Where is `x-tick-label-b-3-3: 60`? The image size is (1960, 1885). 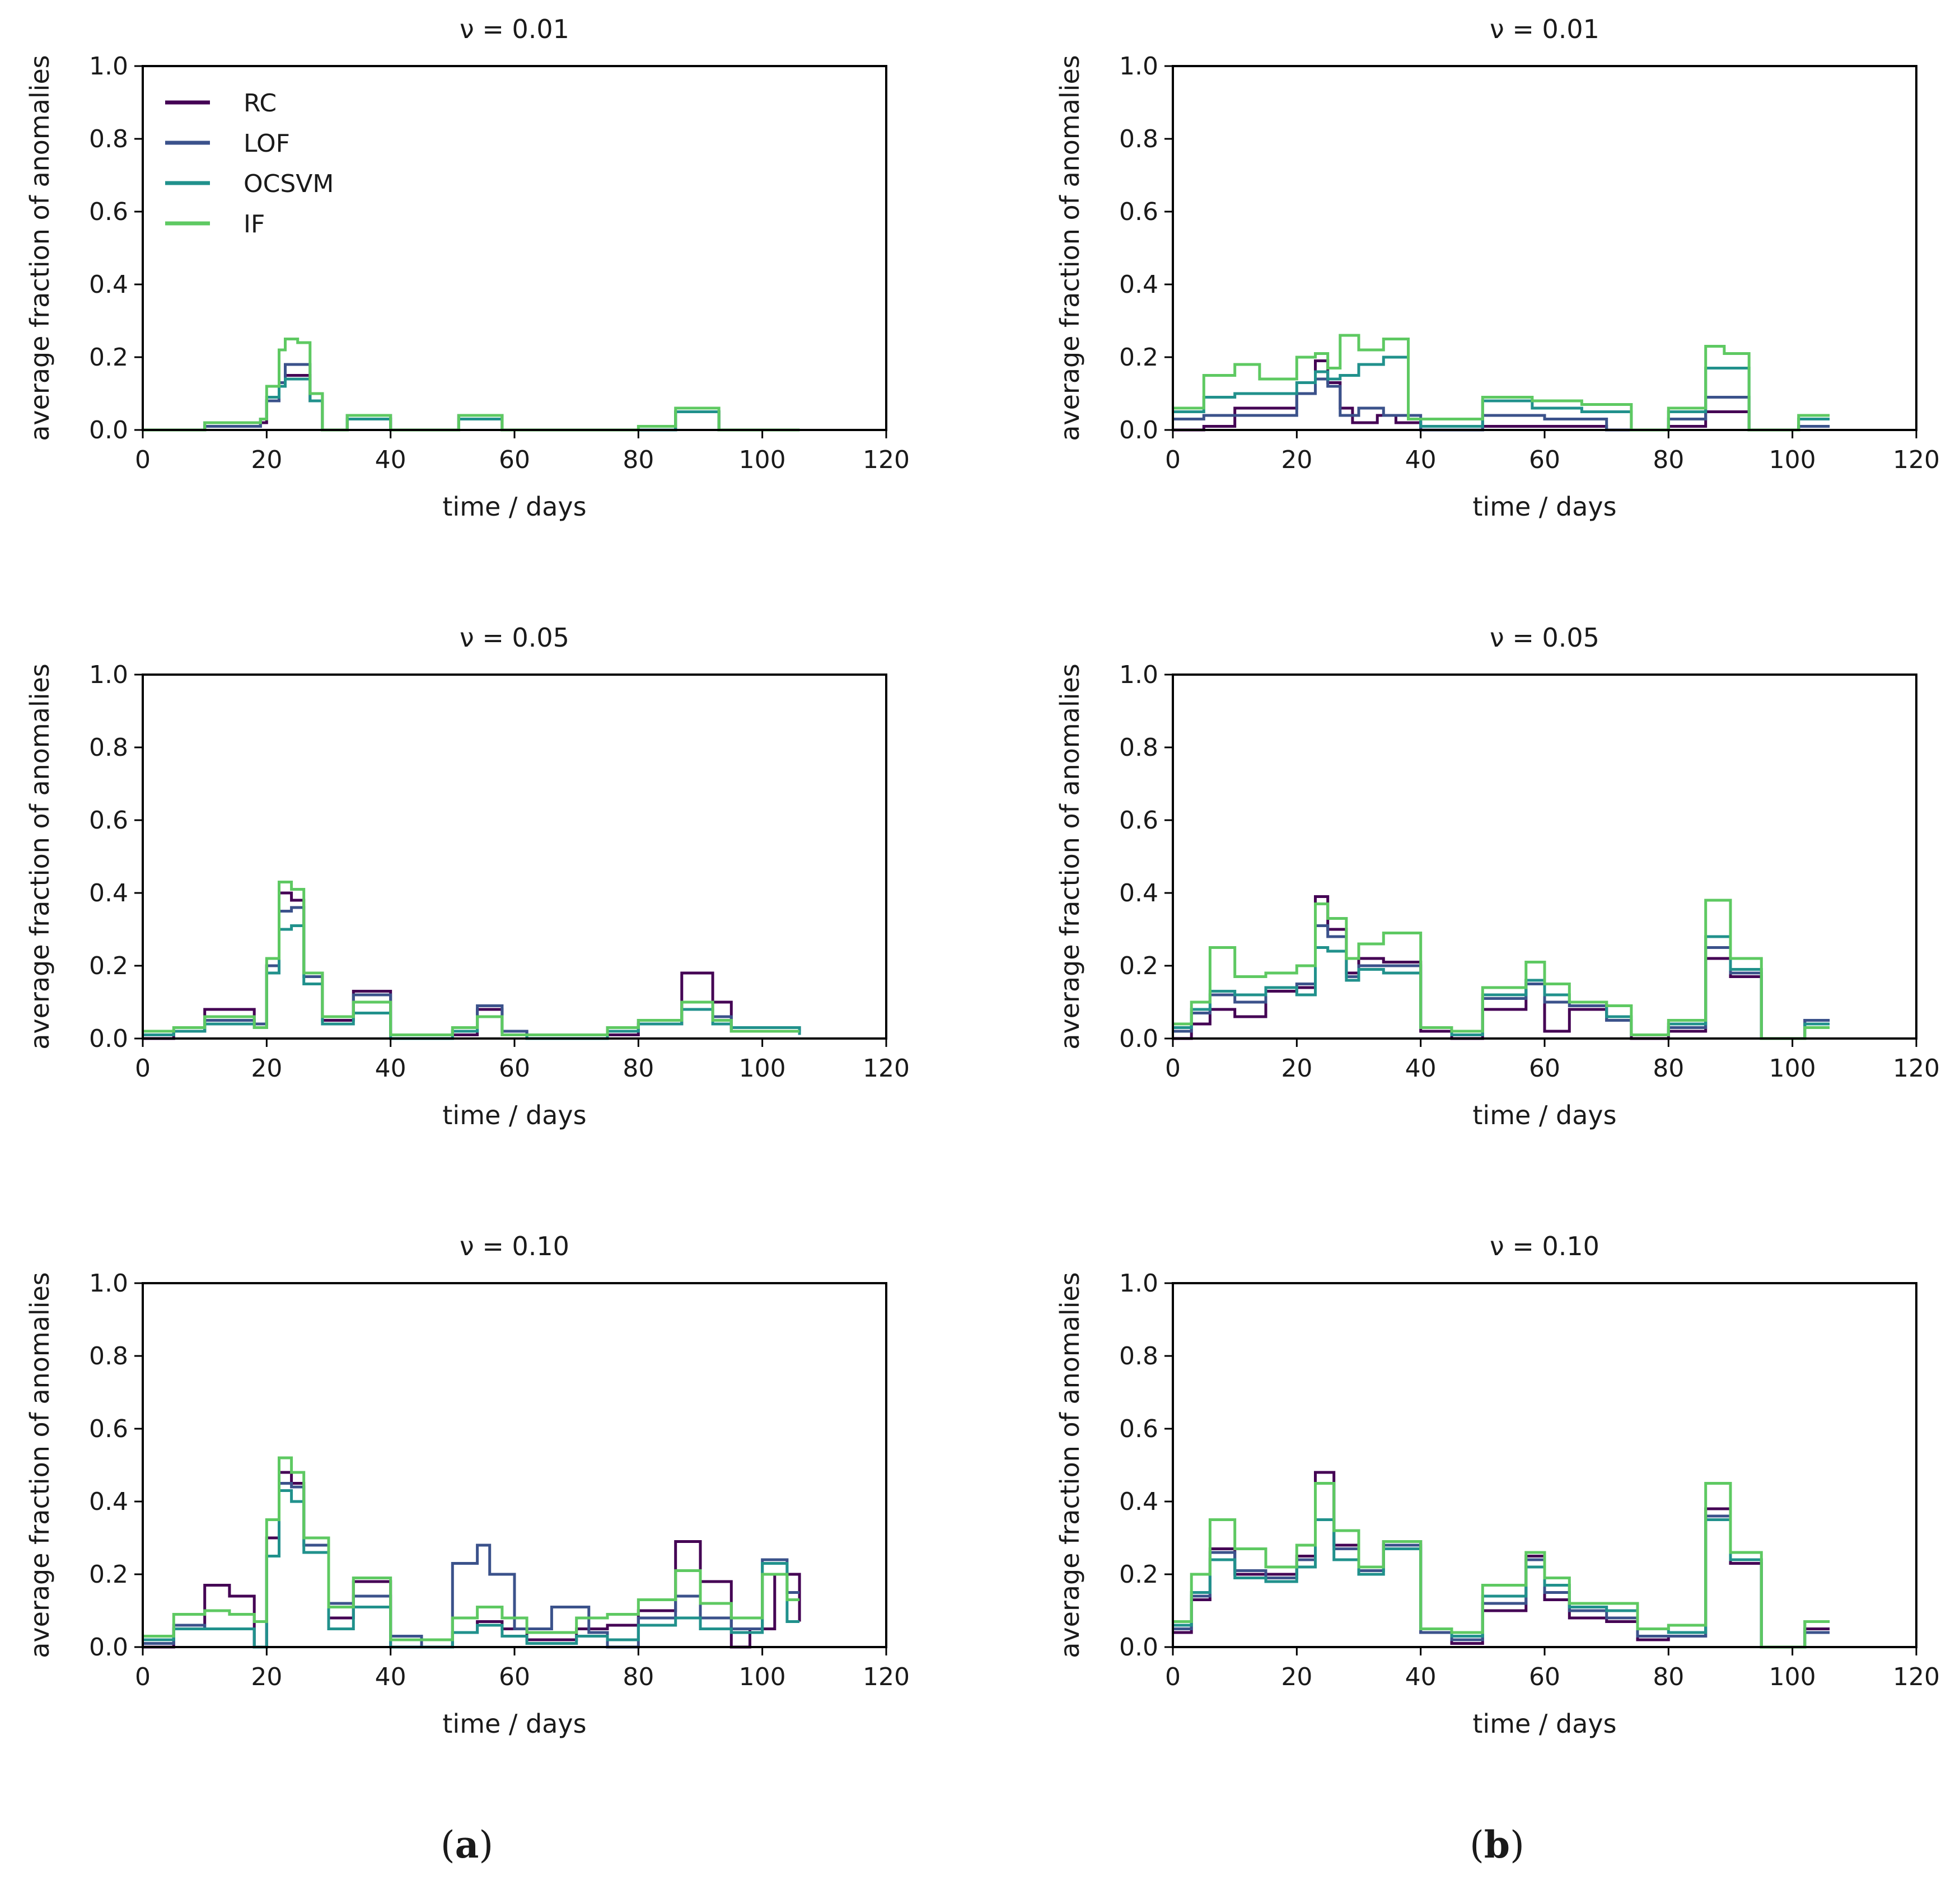 x-tick-label-b-3-3: 60 is located at coordinates (1544, 1677).